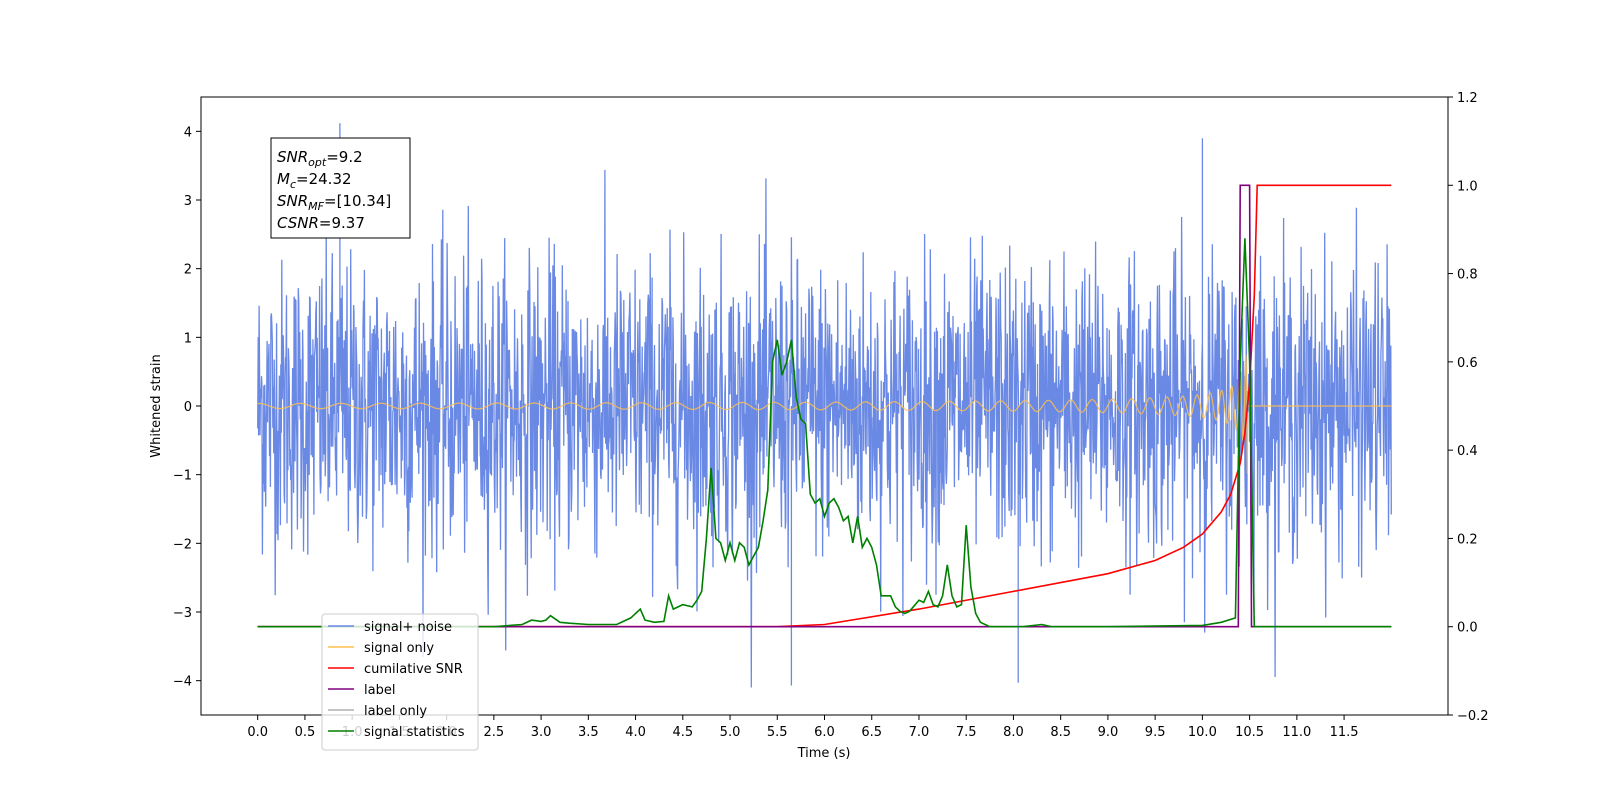 This screenshot has width=1600, height=800. What do you see at coordinates (1467, 186) in the screenshot?
I see `y2-tick-label: 1.0` at bounding box center [1467, 186].